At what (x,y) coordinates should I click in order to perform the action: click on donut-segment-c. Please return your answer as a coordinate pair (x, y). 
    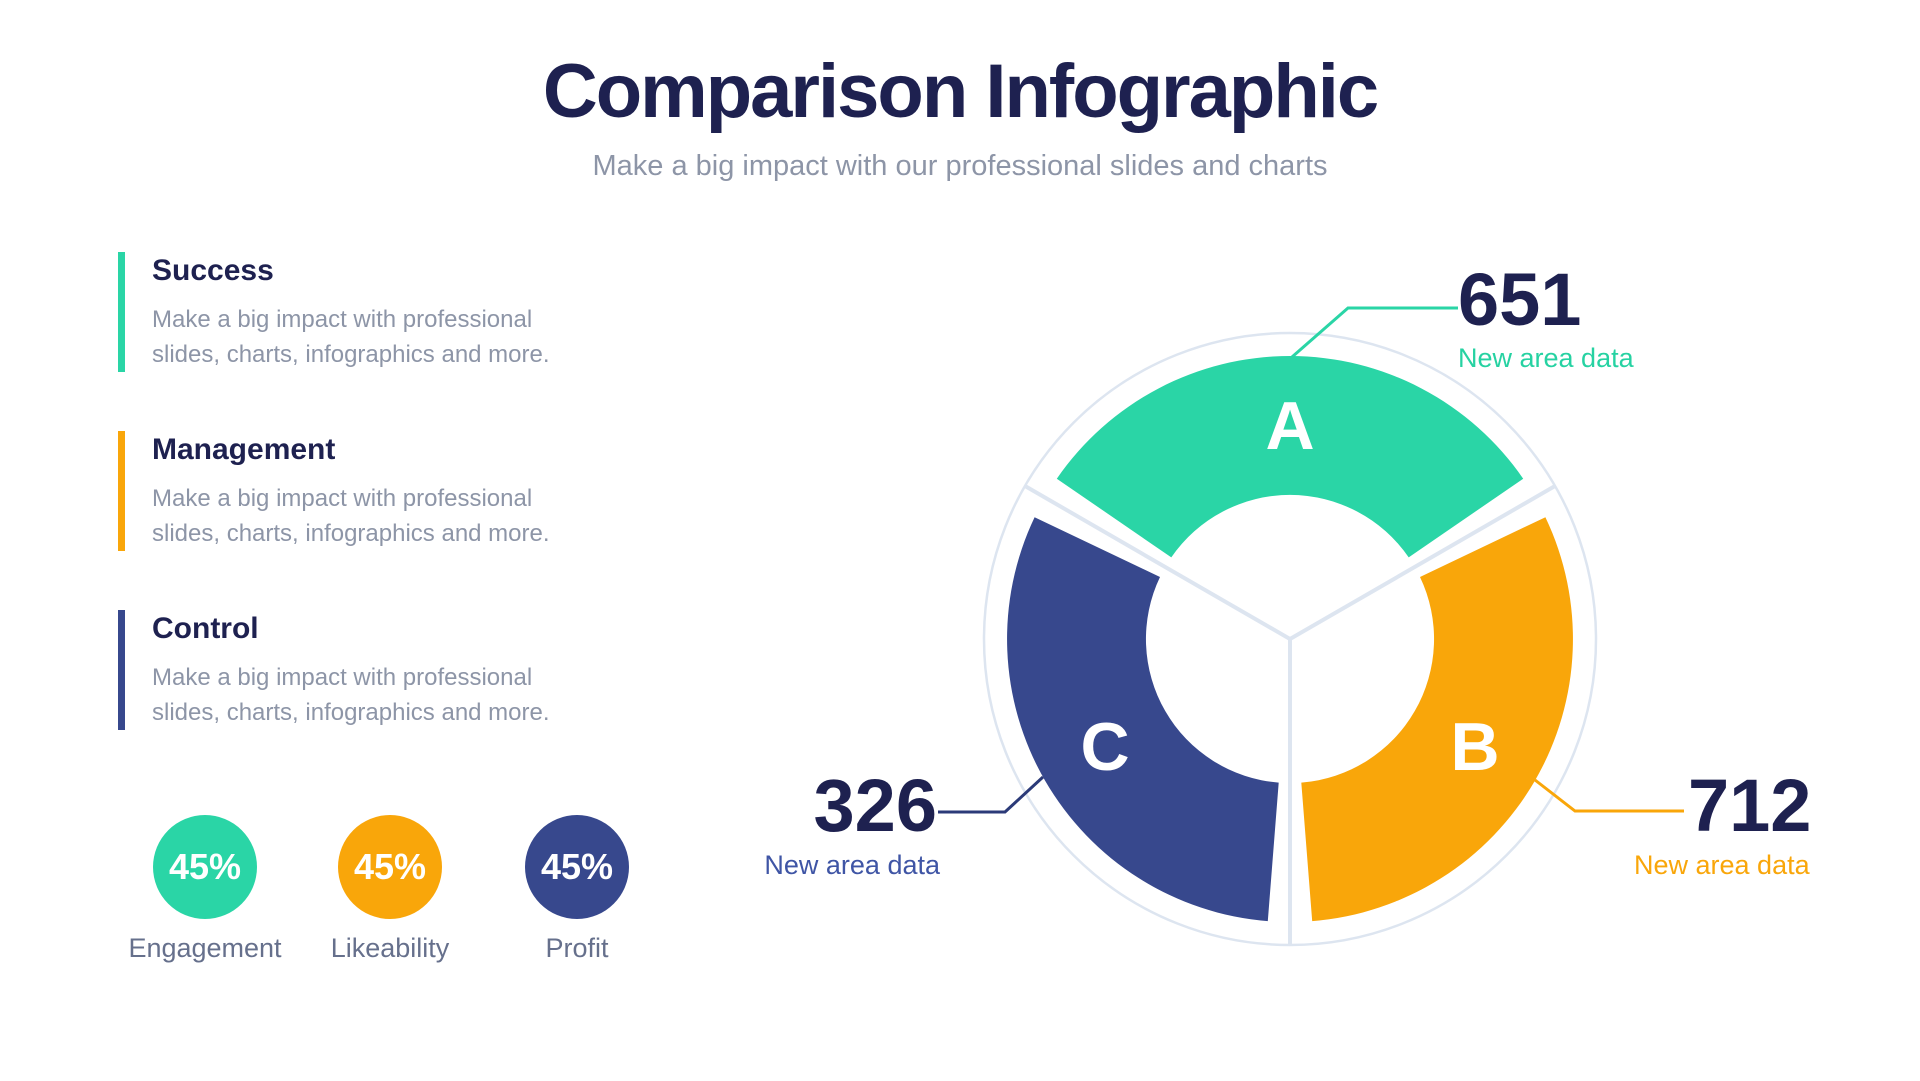
    Looking at the image, I should click on (1143, 719).